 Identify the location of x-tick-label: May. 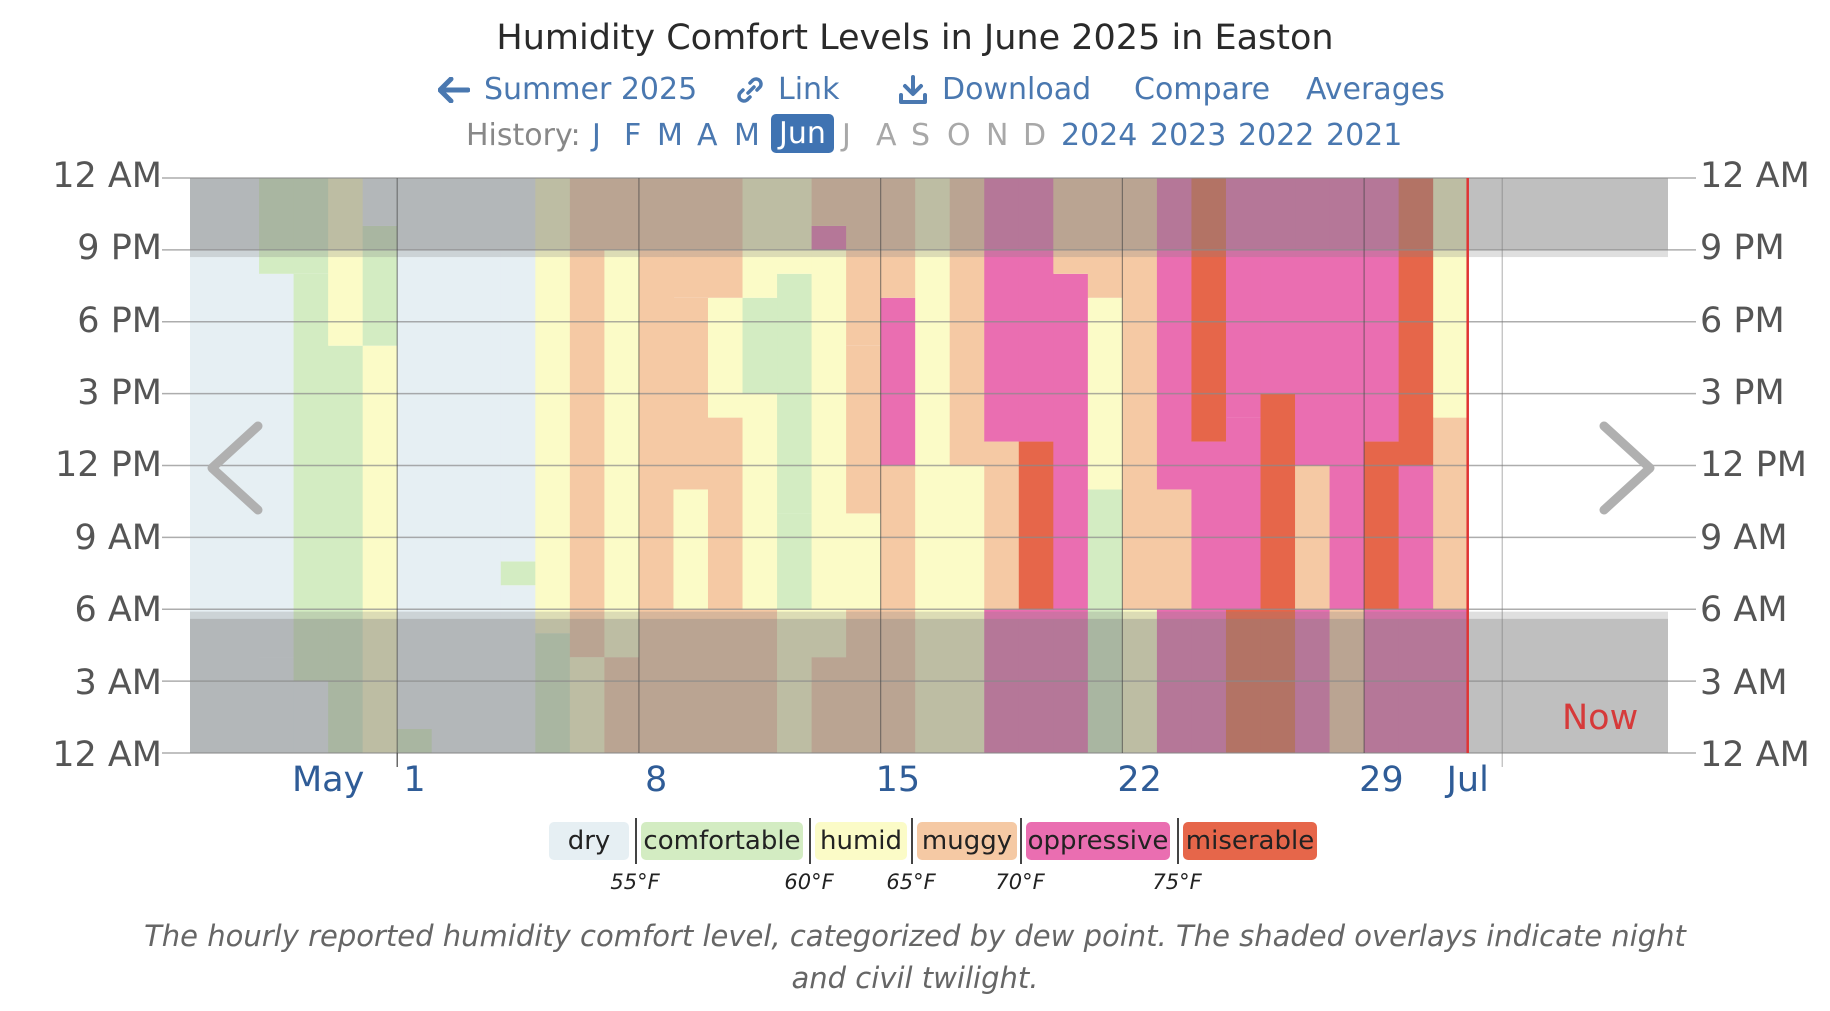
(328, 780).